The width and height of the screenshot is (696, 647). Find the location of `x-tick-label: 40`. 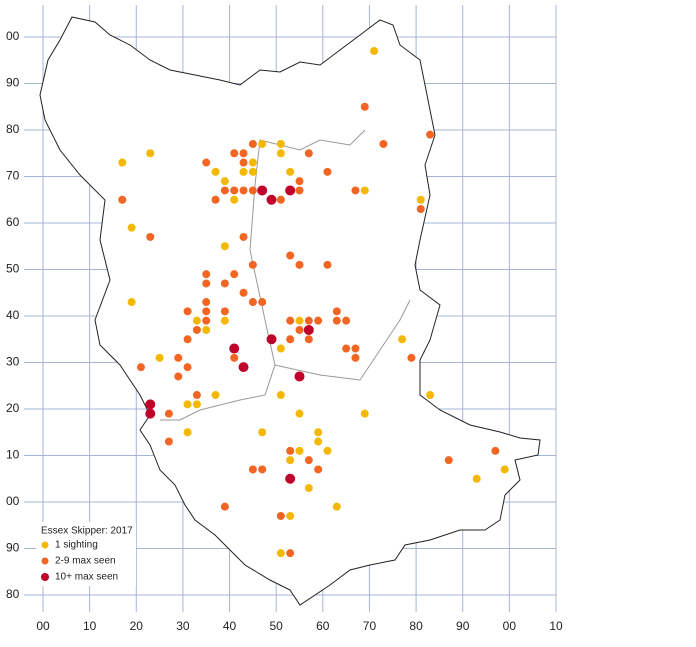

x-tick-label: 40 is located at coordinates (230, 626).